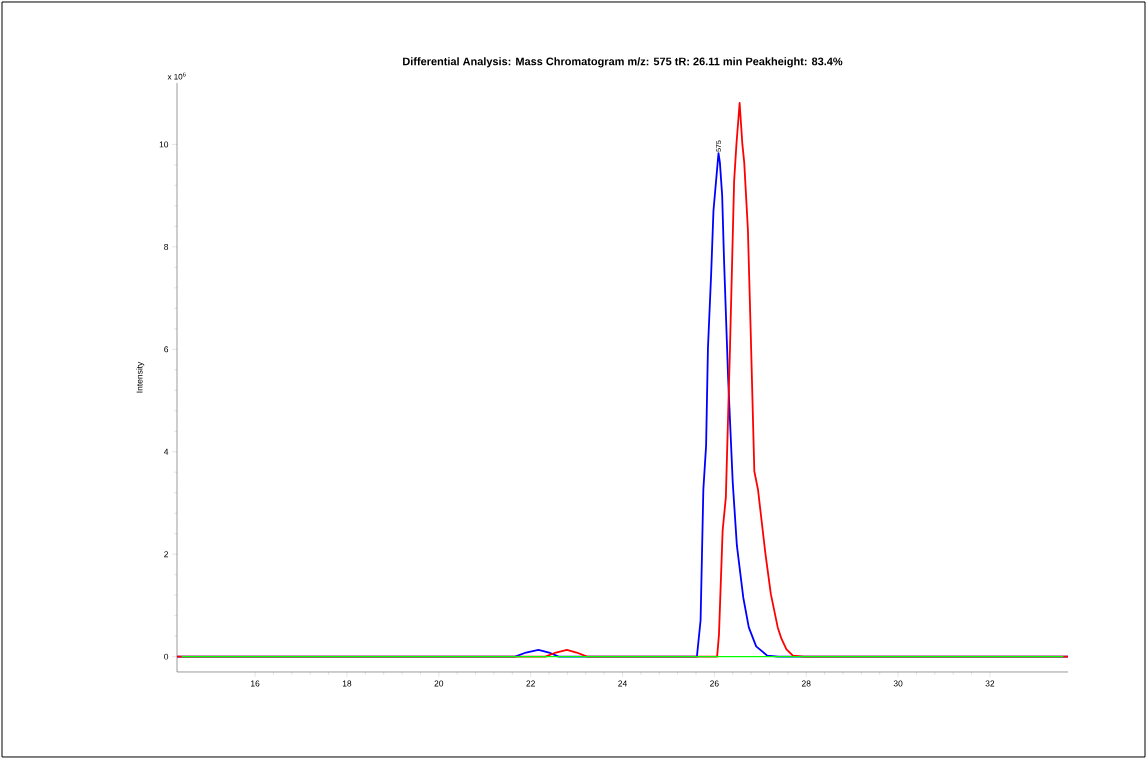 The width and height of the screenshot is (1147, 759). Describe the element at coordinates (255, 683) in the screenshot. I see `x-tick-label: 16` at that location.